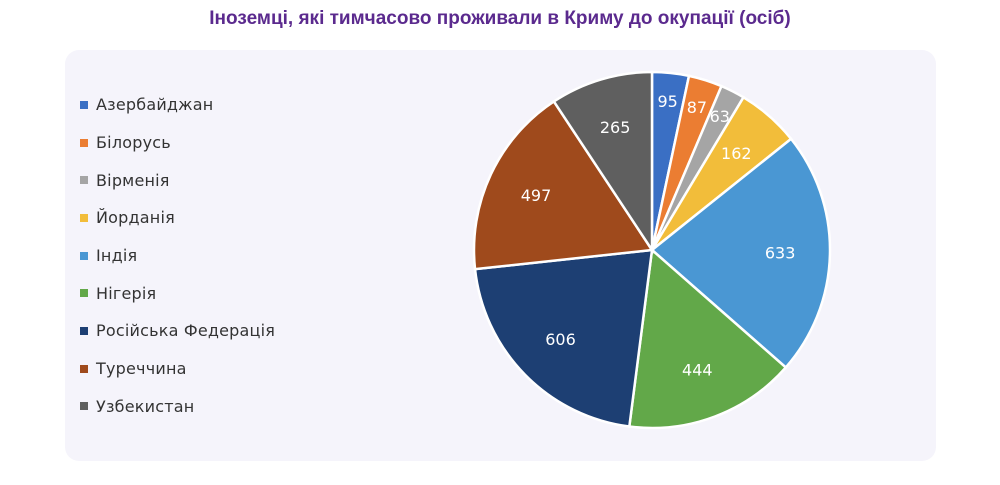 This screenshot has height=485, width=1000. Describe the element at coordinates (615, 127) in the screenshot. I see `pie-slice-label: 265` at that location.